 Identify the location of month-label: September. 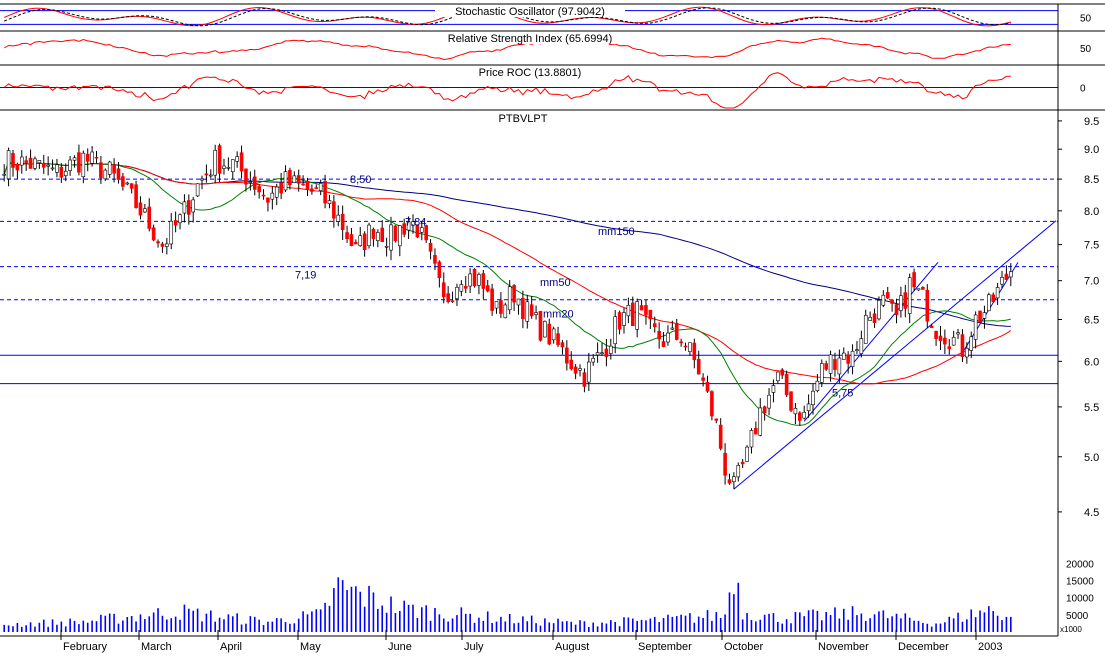
(665, 647).